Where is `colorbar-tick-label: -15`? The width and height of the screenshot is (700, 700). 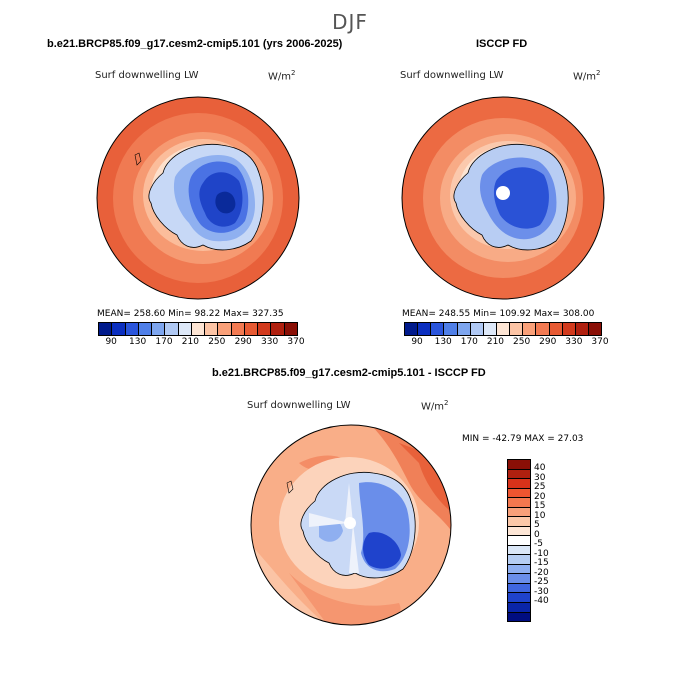 colorbar-tick-label: -15 is located at coordinates (541, 563).